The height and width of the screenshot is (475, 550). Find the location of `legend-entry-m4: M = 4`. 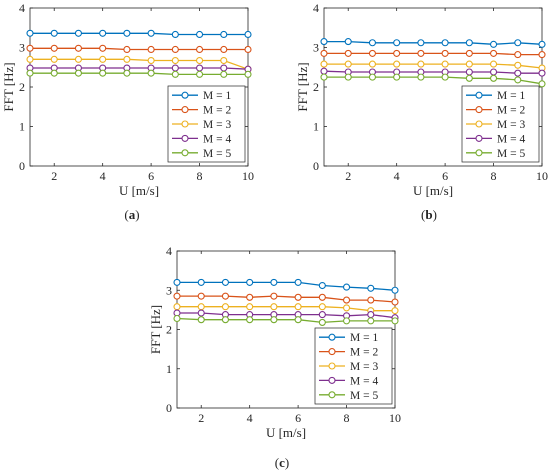

legend-entry-m4: M = 4 is located at coordinates (495, 139).